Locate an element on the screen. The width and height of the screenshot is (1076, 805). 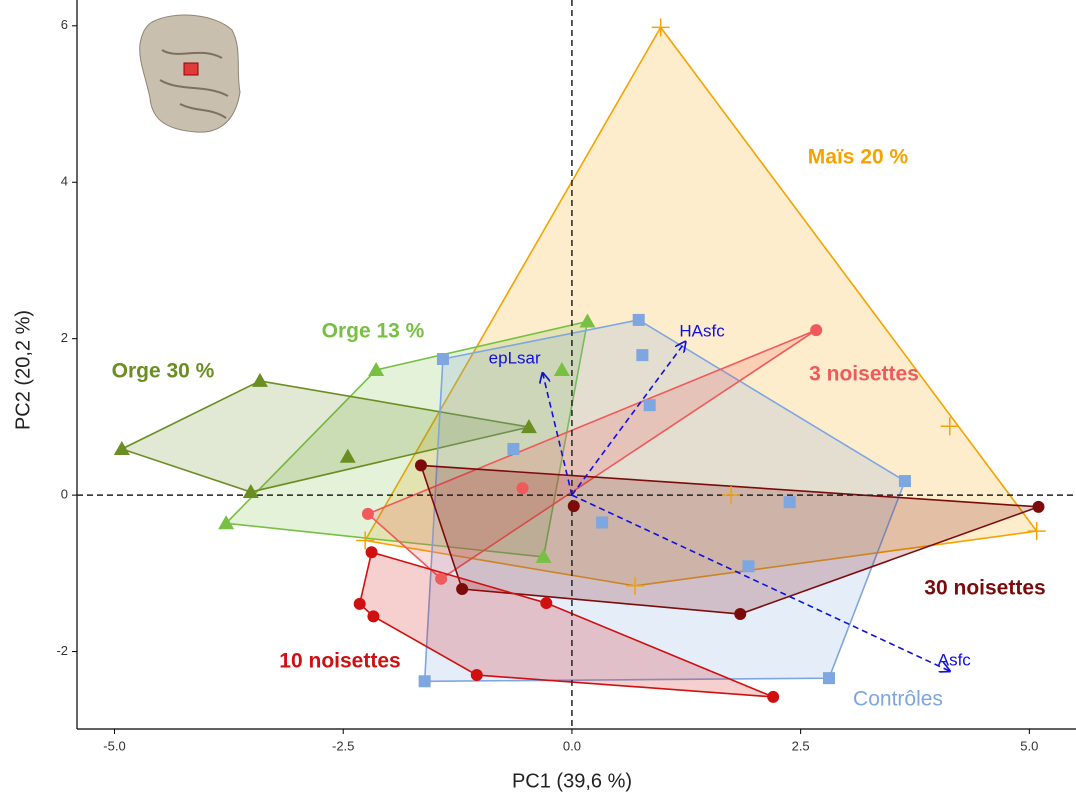
group-label: Orge 30 % is located at coordinates (163, 371).